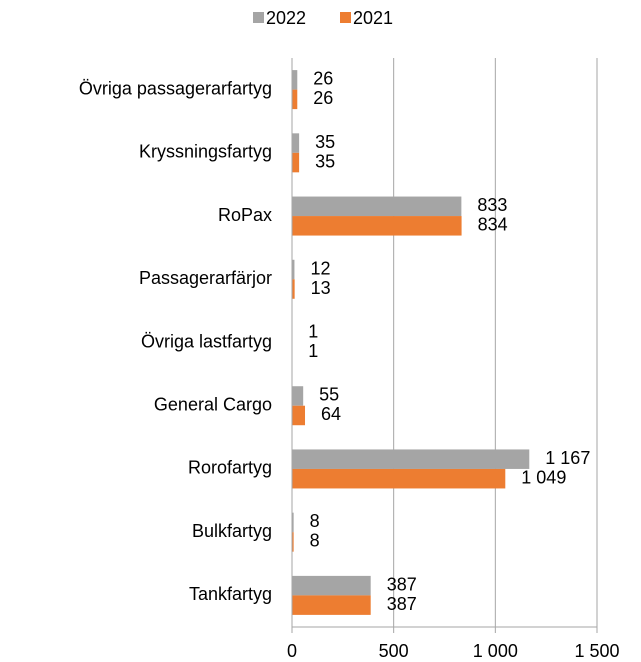 Image resolution: width=641 pixels, height=662 pixels. I want to click on legend-label: 2022, so click(286, 18).